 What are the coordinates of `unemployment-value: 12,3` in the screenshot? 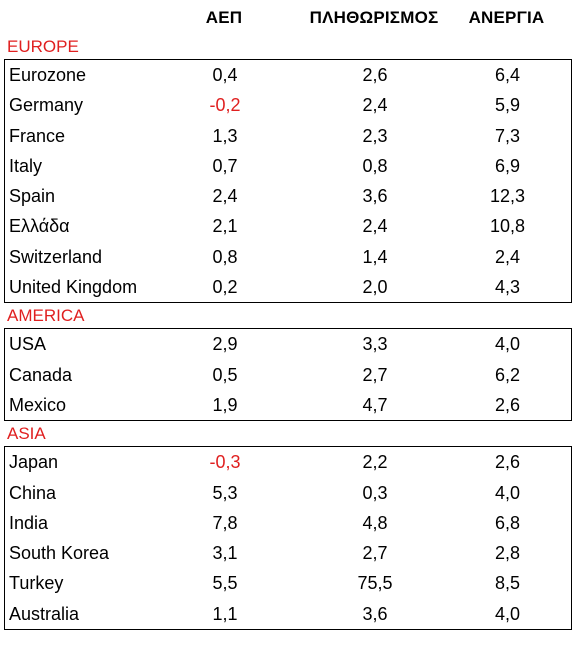 It's located at (507, 196).